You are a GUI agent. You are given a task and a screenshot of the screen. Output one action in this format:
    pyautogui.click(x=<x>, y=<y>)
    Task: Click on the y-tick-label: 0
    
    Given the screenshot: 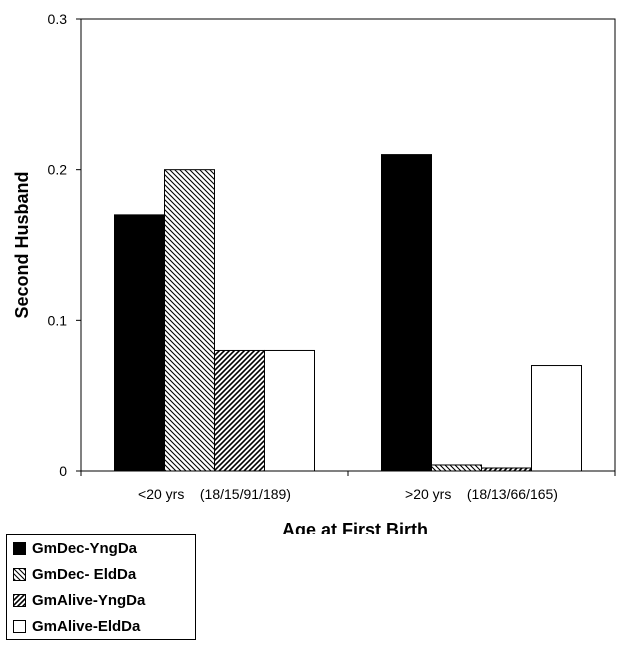 What is the action you would take?
    pyautogui.click(x=63, y=471)
    